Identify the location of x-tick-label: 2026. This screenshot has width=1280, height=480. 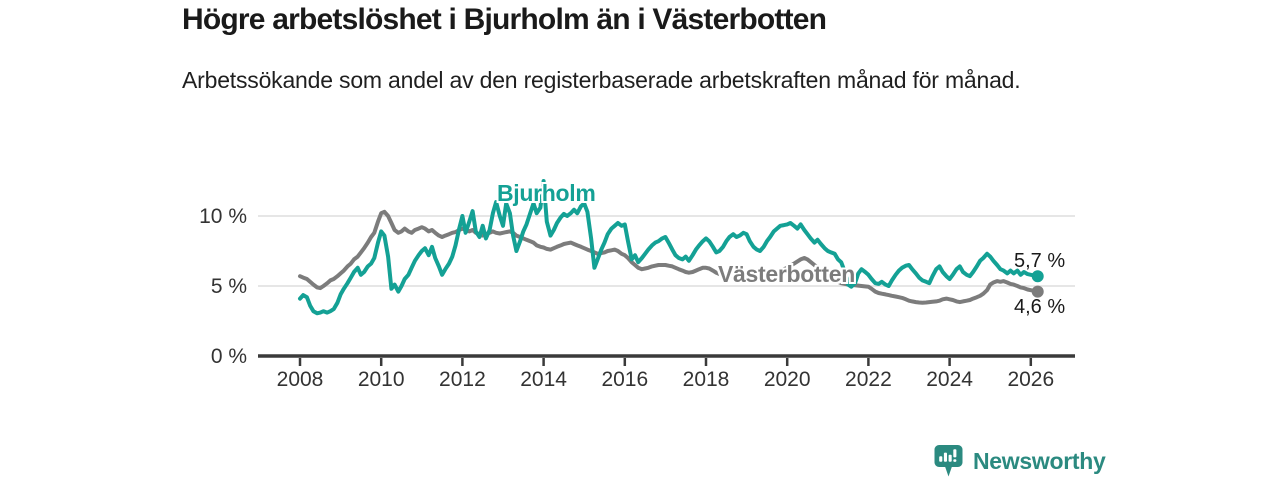
(1030, 379).